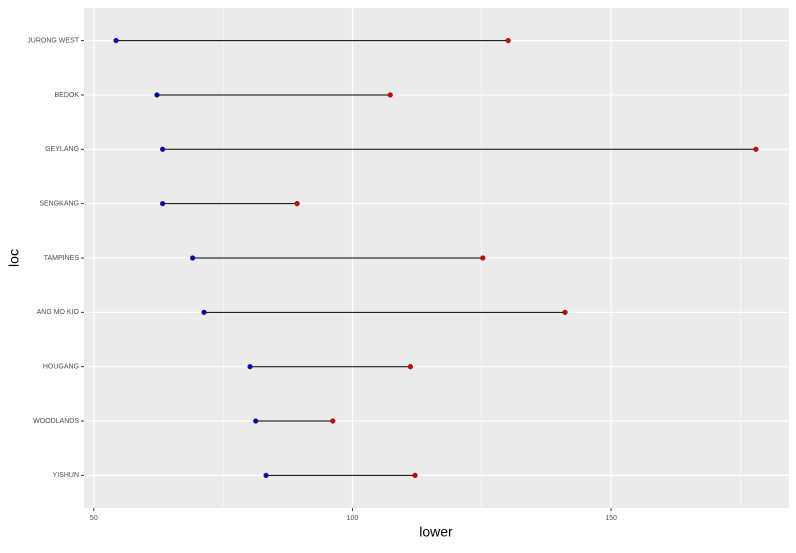 The width and height of the screenshot is (796, 553). Describe the element at coordinates (353, 518) in the screenshot. I see `x-tick-label: 100` at that location.